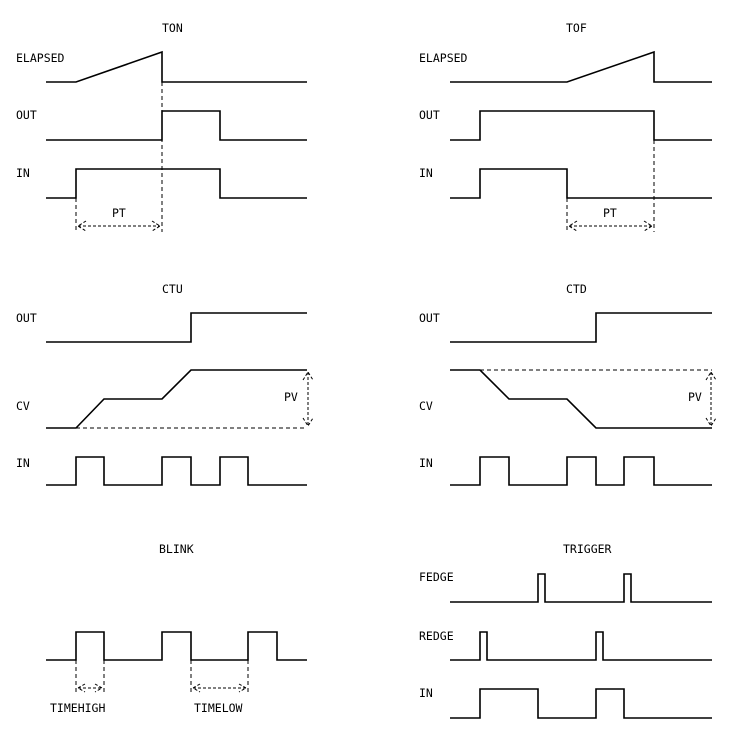 This screenshot has width=729, height=744. What do you see at coordinates (581, 588) in the screenshot?
I see `trigger-fedge-trace` at bounding box center [581, 588].